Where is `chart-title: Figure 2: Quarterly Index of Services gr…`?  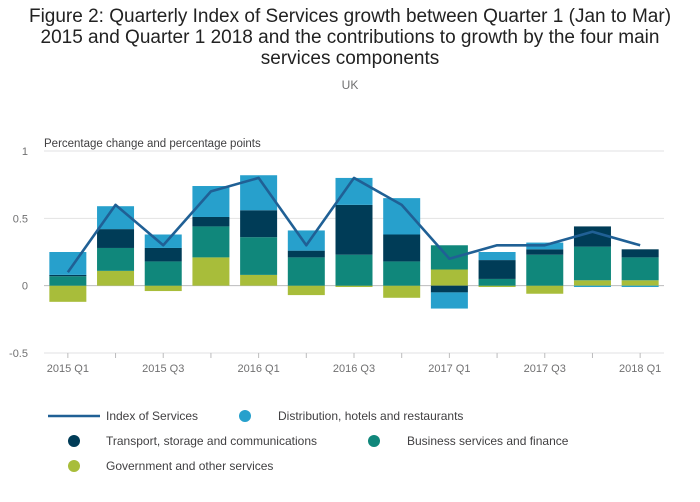
chart-title: Figure 2: Quarterly Index of Services gr… is located at coordinates (350, 37).